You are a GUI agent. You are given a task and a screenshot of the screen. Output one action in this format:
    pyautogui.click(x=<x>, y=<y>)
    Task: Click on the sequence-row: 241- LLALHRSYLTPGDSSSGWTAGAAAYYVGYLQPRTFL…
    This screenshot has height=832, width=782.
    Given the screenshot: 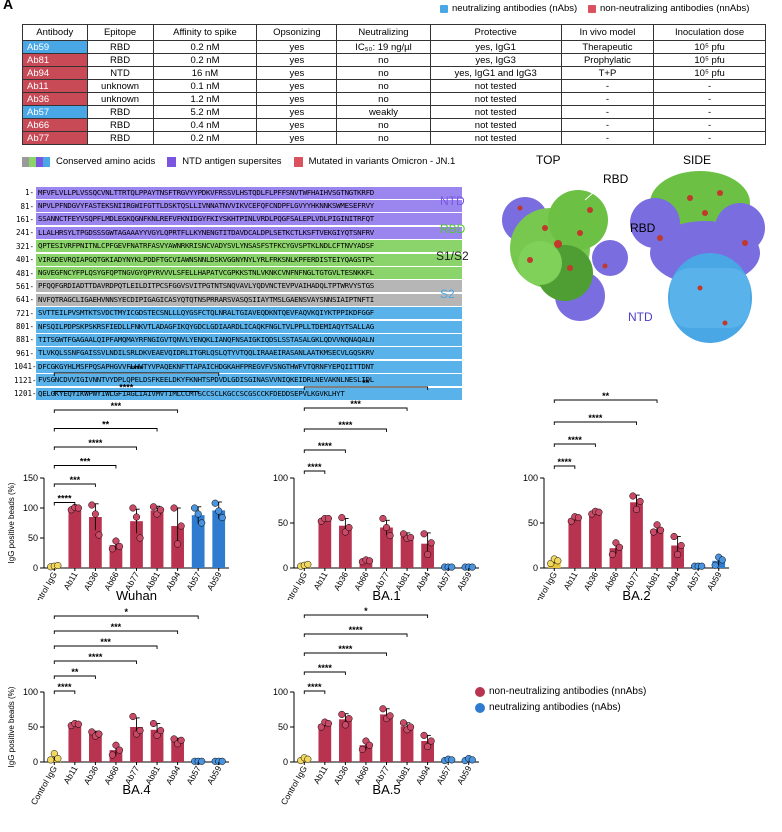 What is the action you would take?
    pyautogui.click(x=249, y=232)
    